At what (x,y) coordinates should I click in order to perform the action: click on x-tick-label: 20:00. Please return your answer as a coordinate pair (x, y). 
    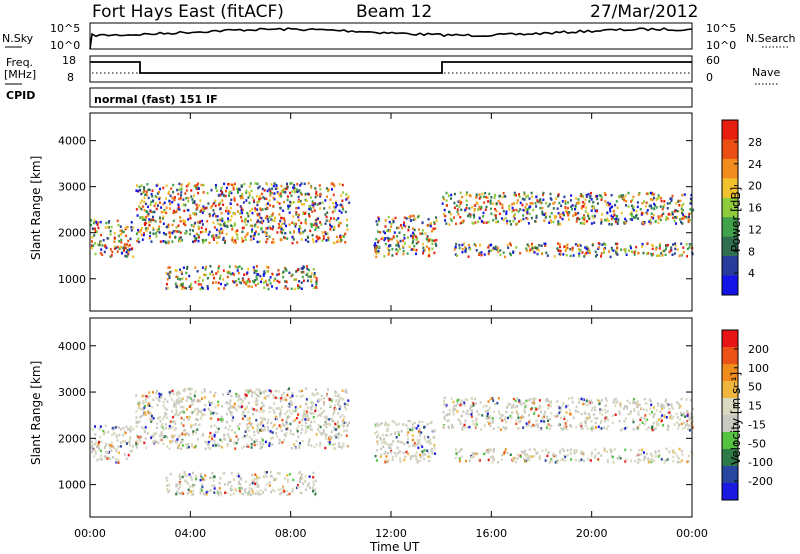
    Looking at the image, I should click on (592, 533).